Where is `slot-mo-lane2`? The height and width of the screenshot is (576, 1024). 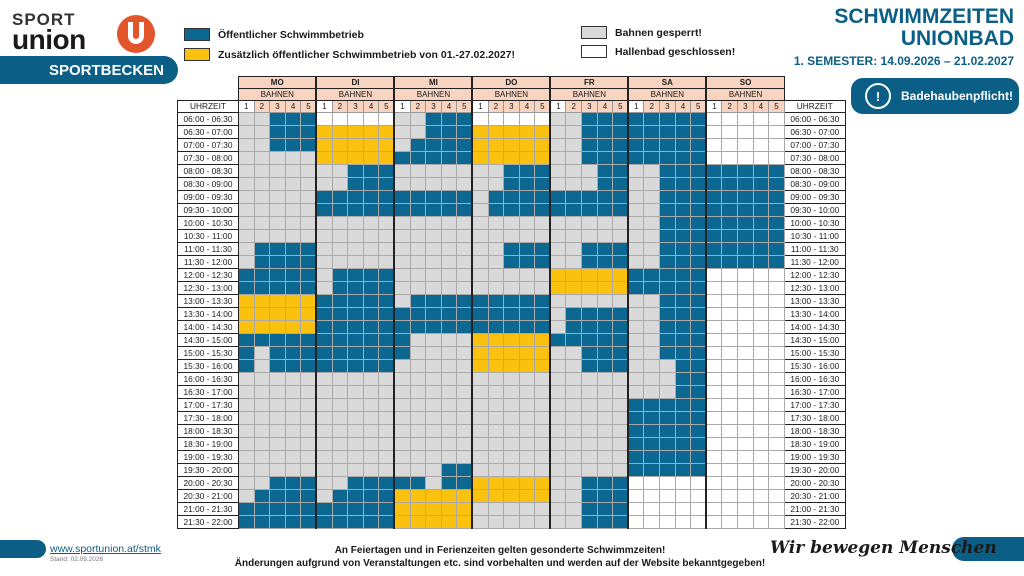 slot-mo-lane2 is located at coordinates (262, 249).